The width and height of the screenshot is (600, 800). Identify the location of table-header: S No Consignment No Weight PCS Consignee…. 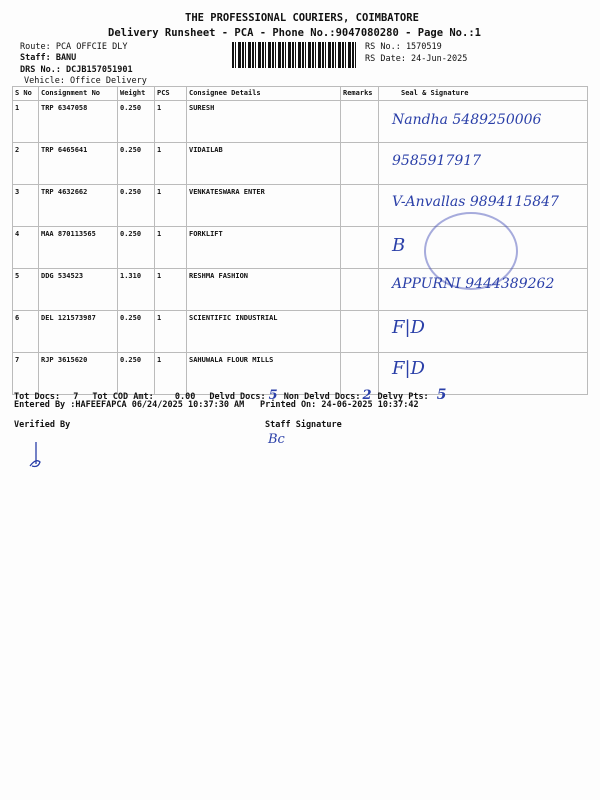
(300, 93).